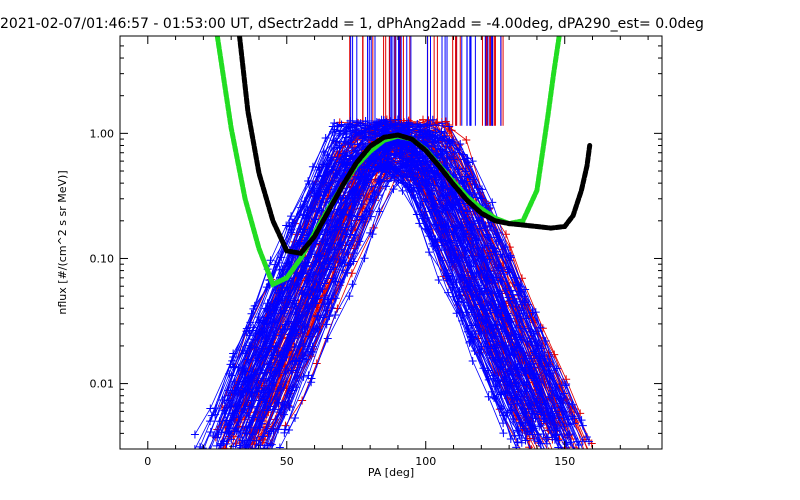 This screenshot has height=500, width=800. What do you see at coordinates (62, 242) in the screenshot?
I see `y-axis-label: nflux [#/(cm^2 s sr MeV)]` at bounding box center [62, 242].